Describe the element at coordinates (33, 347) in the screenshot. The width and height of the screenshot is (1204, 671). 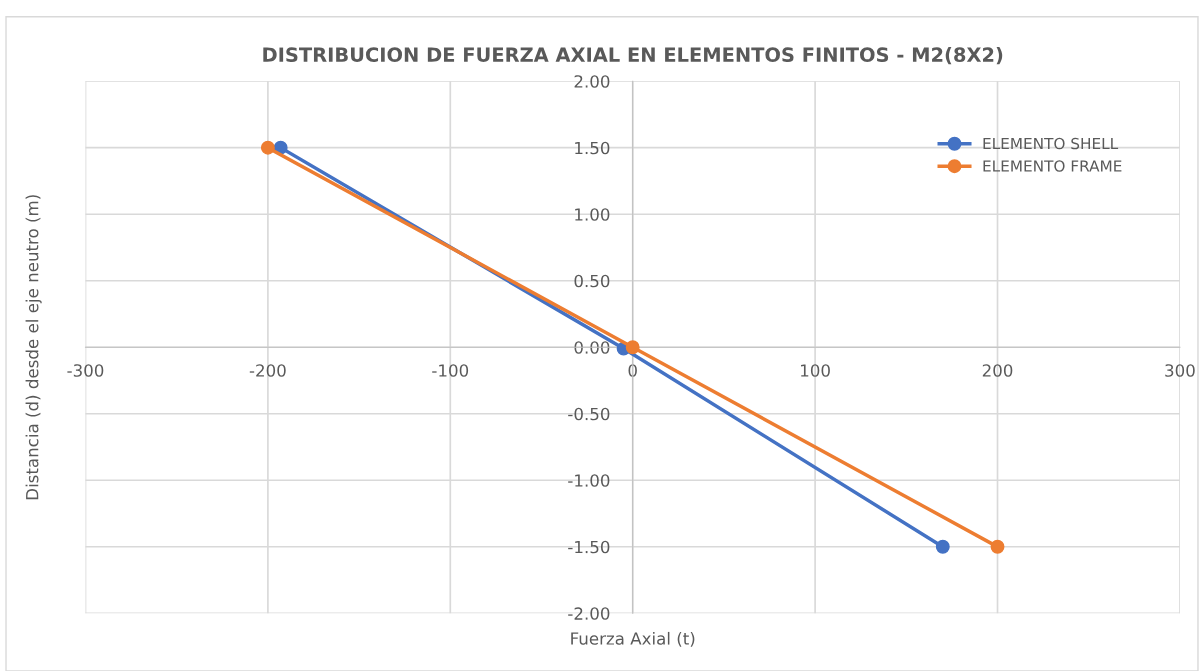
I see `y-axis-title: Distancia (d) desde el eje neutro (m)` at that location.